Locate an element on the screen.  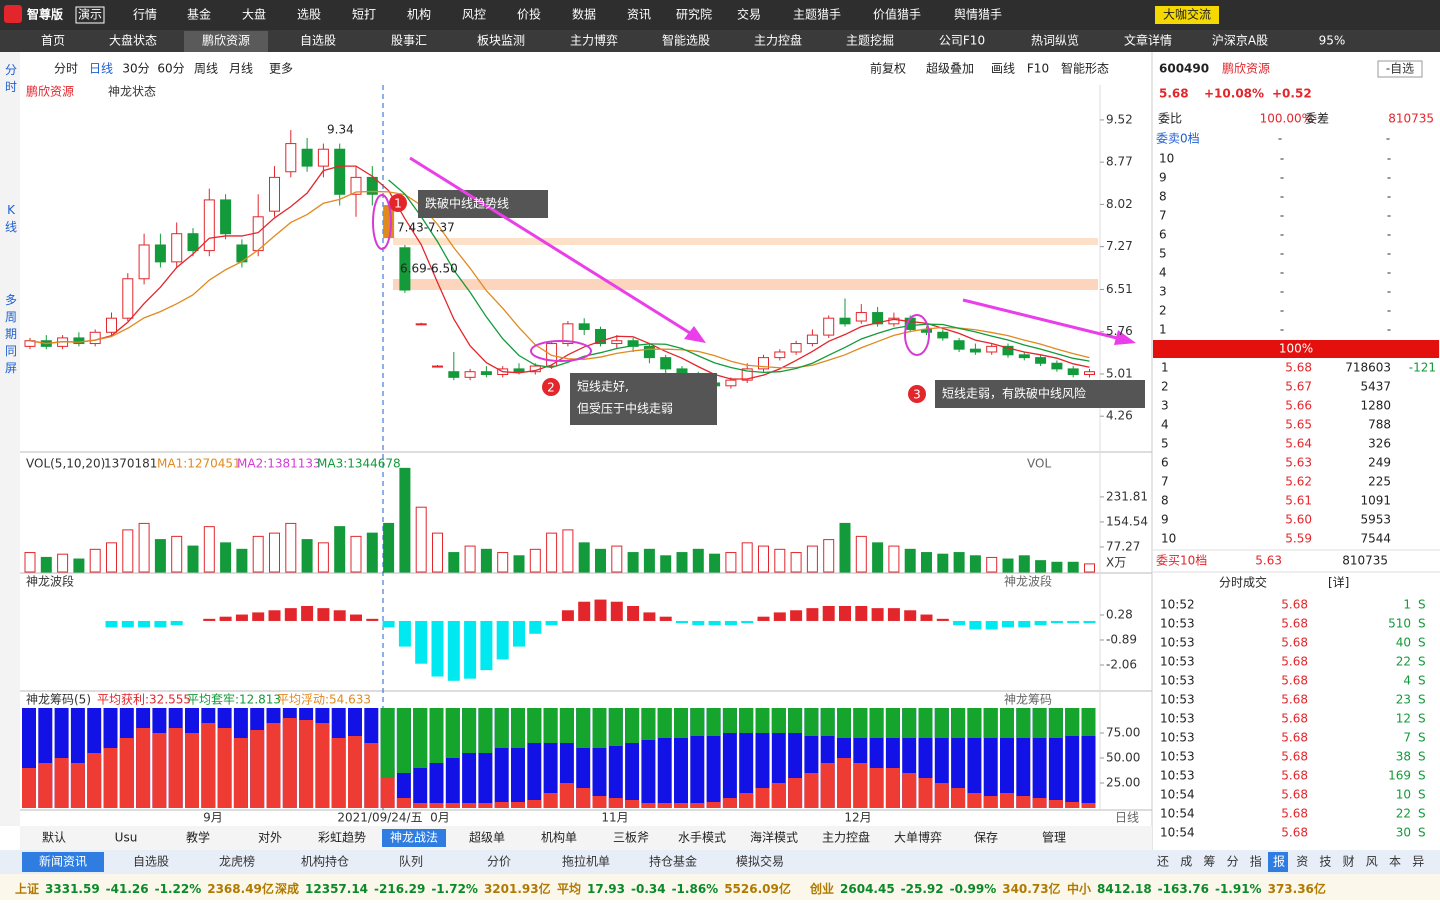
add-watchlist: -自选 is located at coordinates (1400, 69).